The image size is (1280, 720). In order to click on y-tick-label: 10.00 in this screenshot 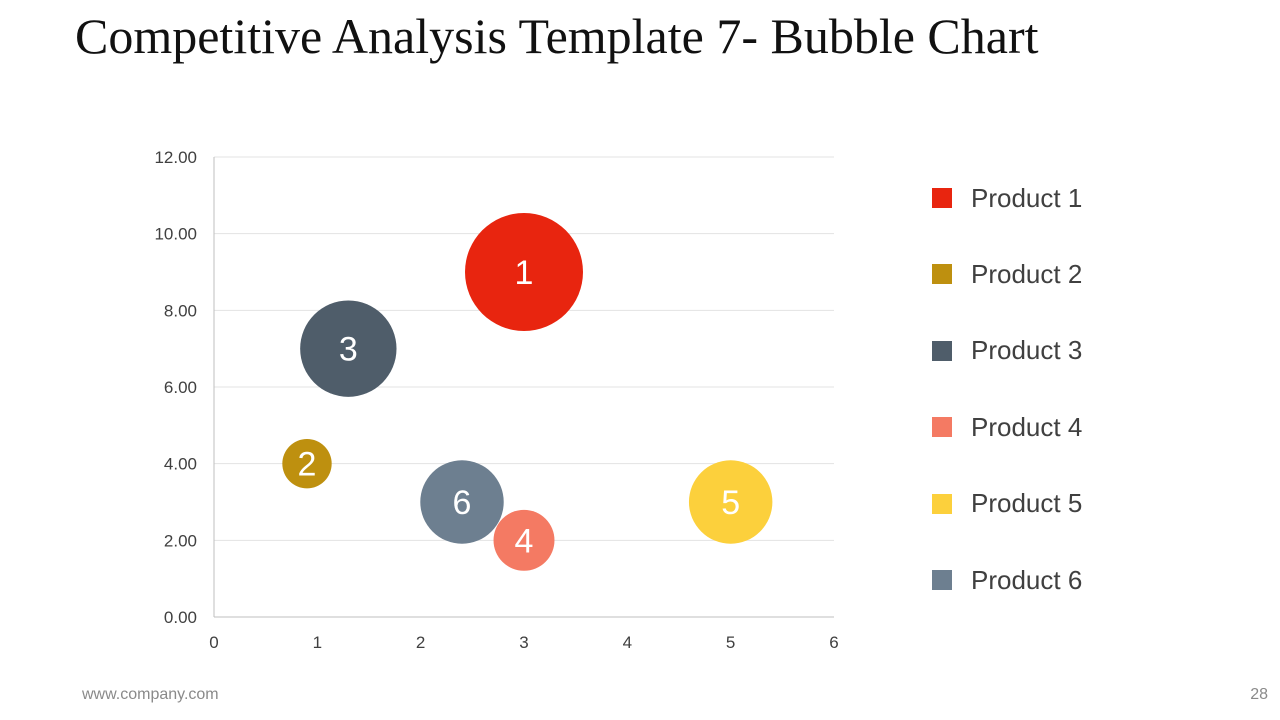, I will do `click(175, 234)`.